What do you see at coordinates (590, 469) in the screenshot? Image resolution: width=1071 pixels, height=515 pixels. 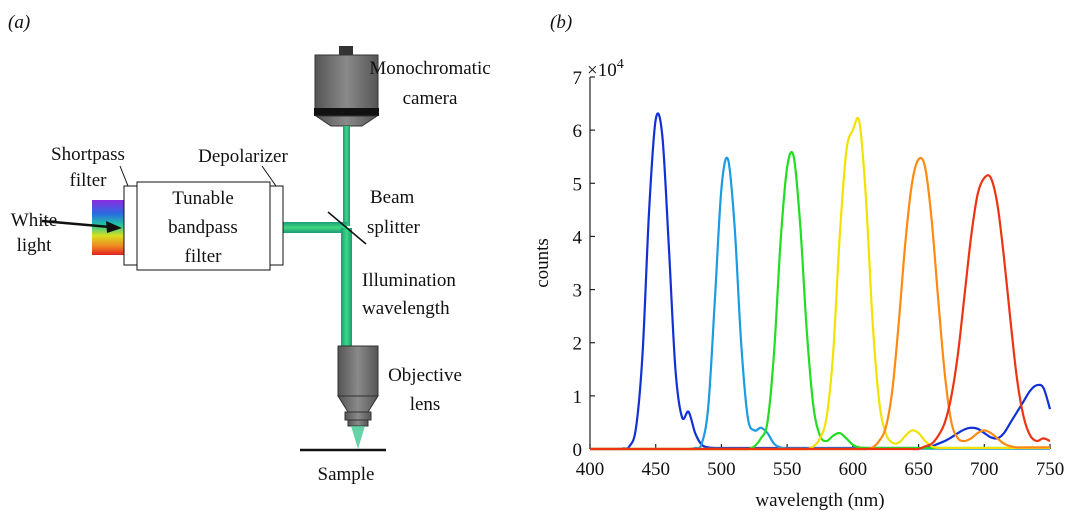 I see `x-tick-label: 400` at bounding box center [590, 469].